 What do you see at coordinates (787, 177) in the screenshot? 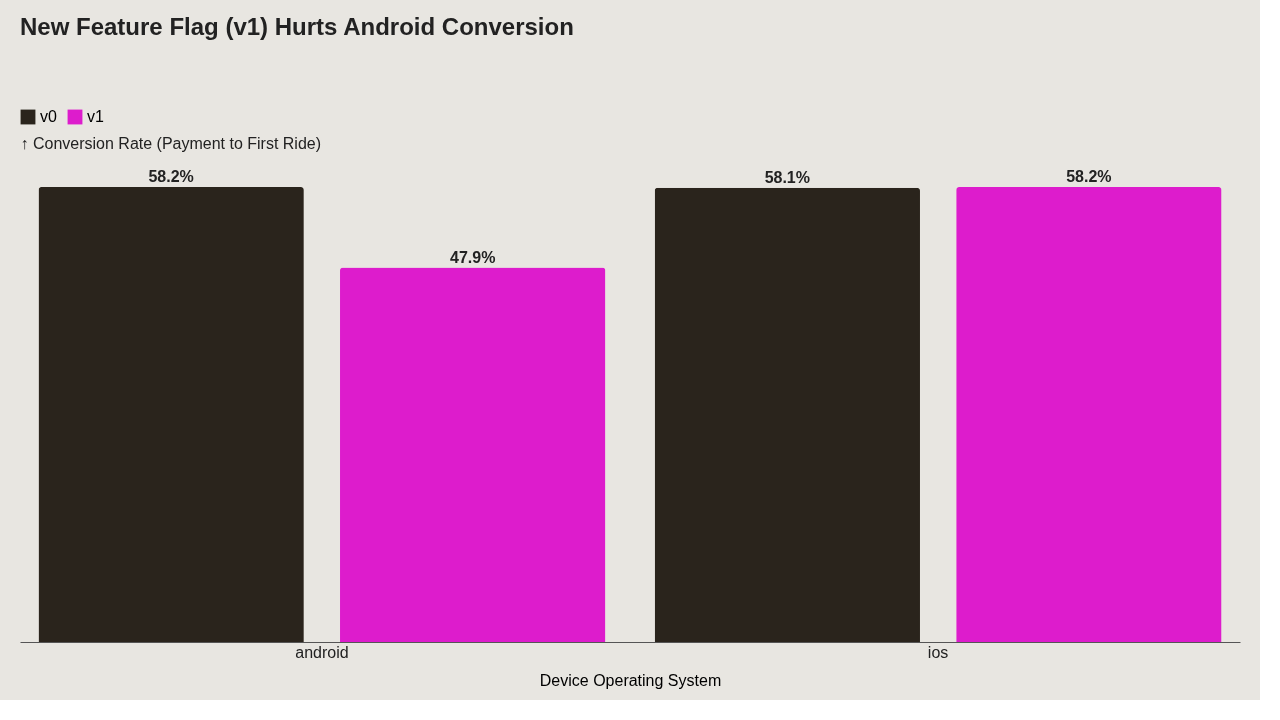
I see `data-label: 58.1%` at bounding box center [787, 177].